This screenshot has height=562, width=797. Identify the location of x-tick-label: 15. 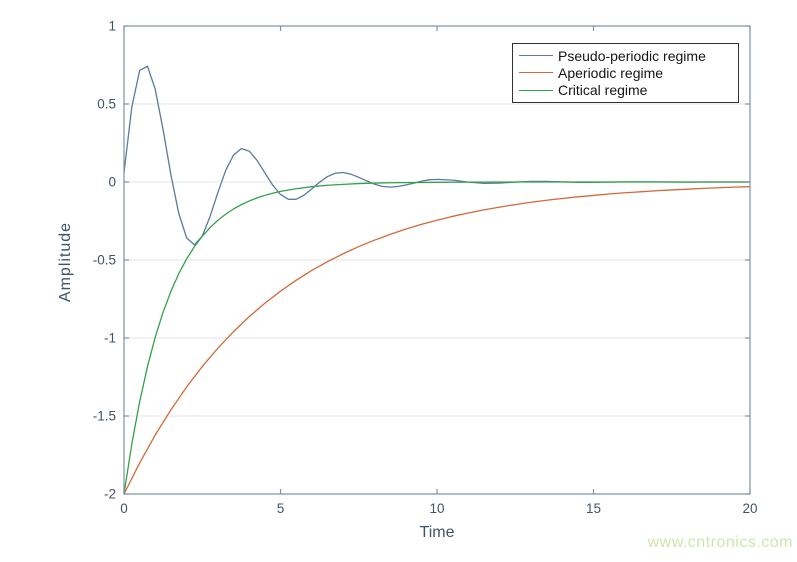
(593, 508).